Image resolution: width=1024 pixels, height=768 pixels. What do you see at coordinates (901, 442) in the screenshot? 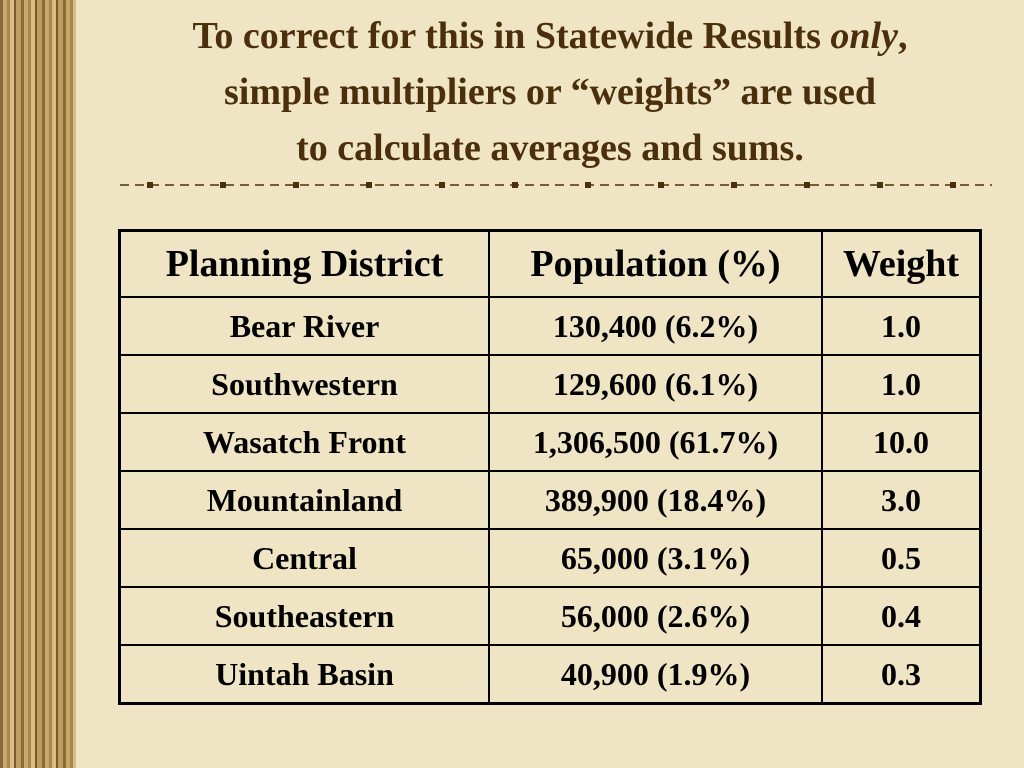
I see `table-cell: 10.0` at bounding box center [901, 442].